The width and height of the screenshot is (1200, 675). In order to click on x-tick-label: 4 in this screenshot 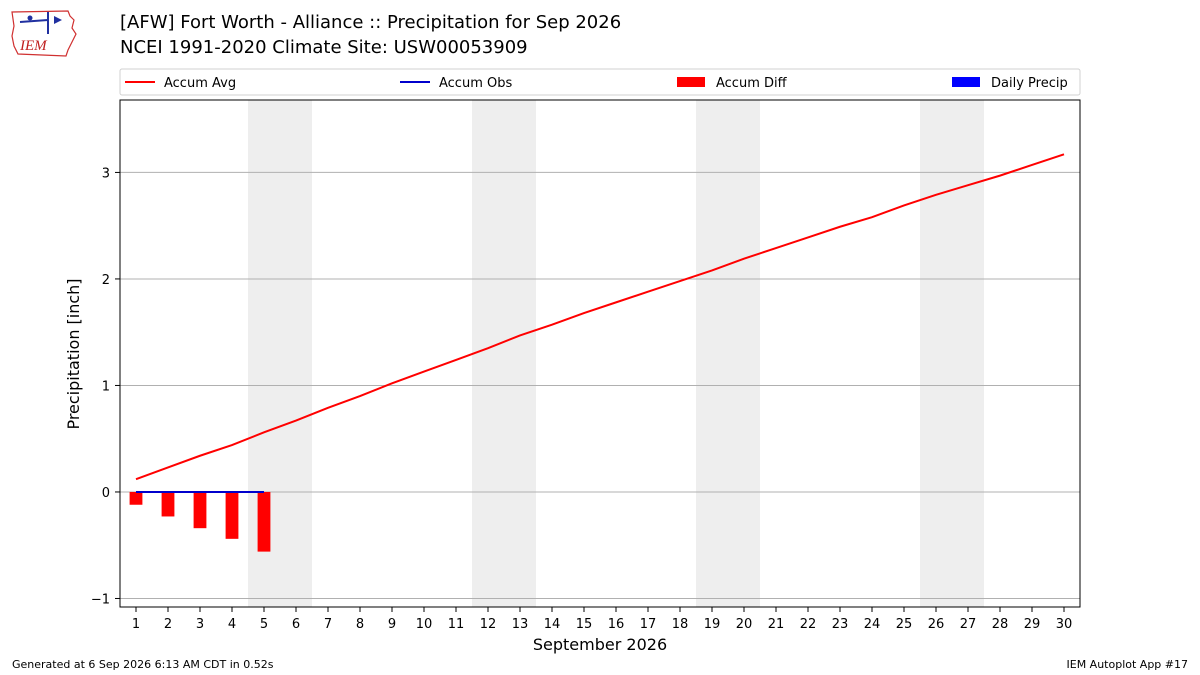, I will do `click(232, 624)`.